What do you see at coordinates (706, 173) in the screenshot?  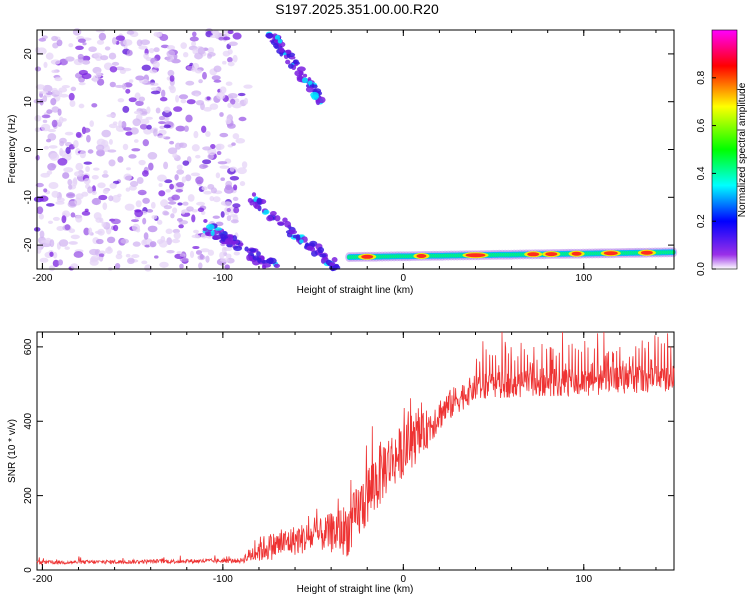 I see `colorbar-ticks: 0.0 0.2 0.4 0.6 0.8` at bounding box center [706, 173].